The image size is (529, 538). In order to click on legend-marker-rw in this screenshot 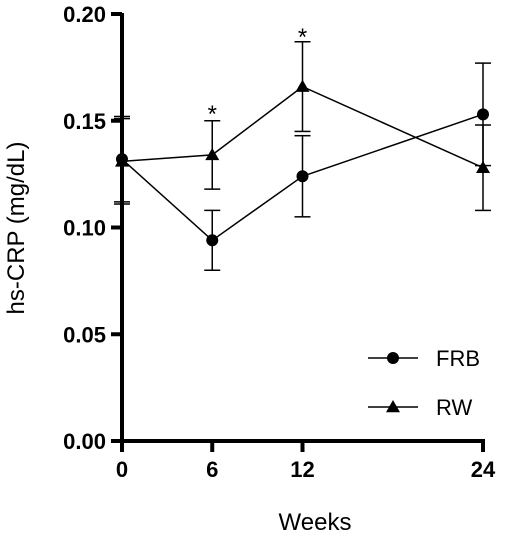, I will do `click(393, 406)`.